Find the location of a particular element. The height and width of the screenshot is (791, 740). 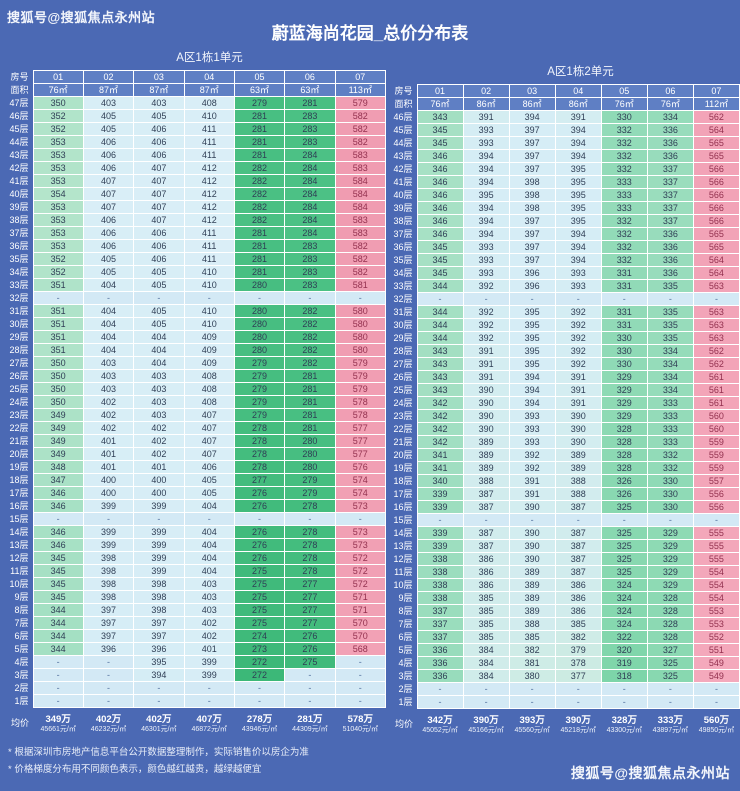

floor-row: 12层 338 386 390 387 325 329 555 is located at coordinates (565, 559).